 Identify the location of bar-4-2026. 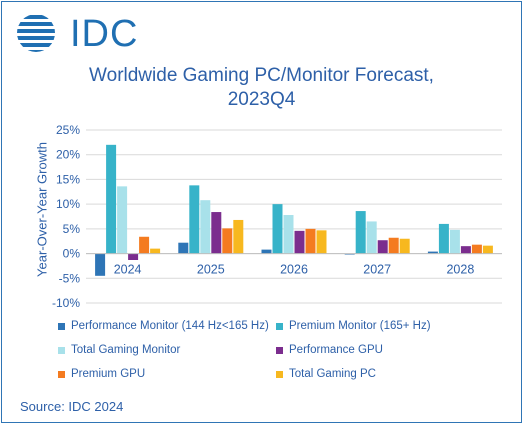
(299, 242).